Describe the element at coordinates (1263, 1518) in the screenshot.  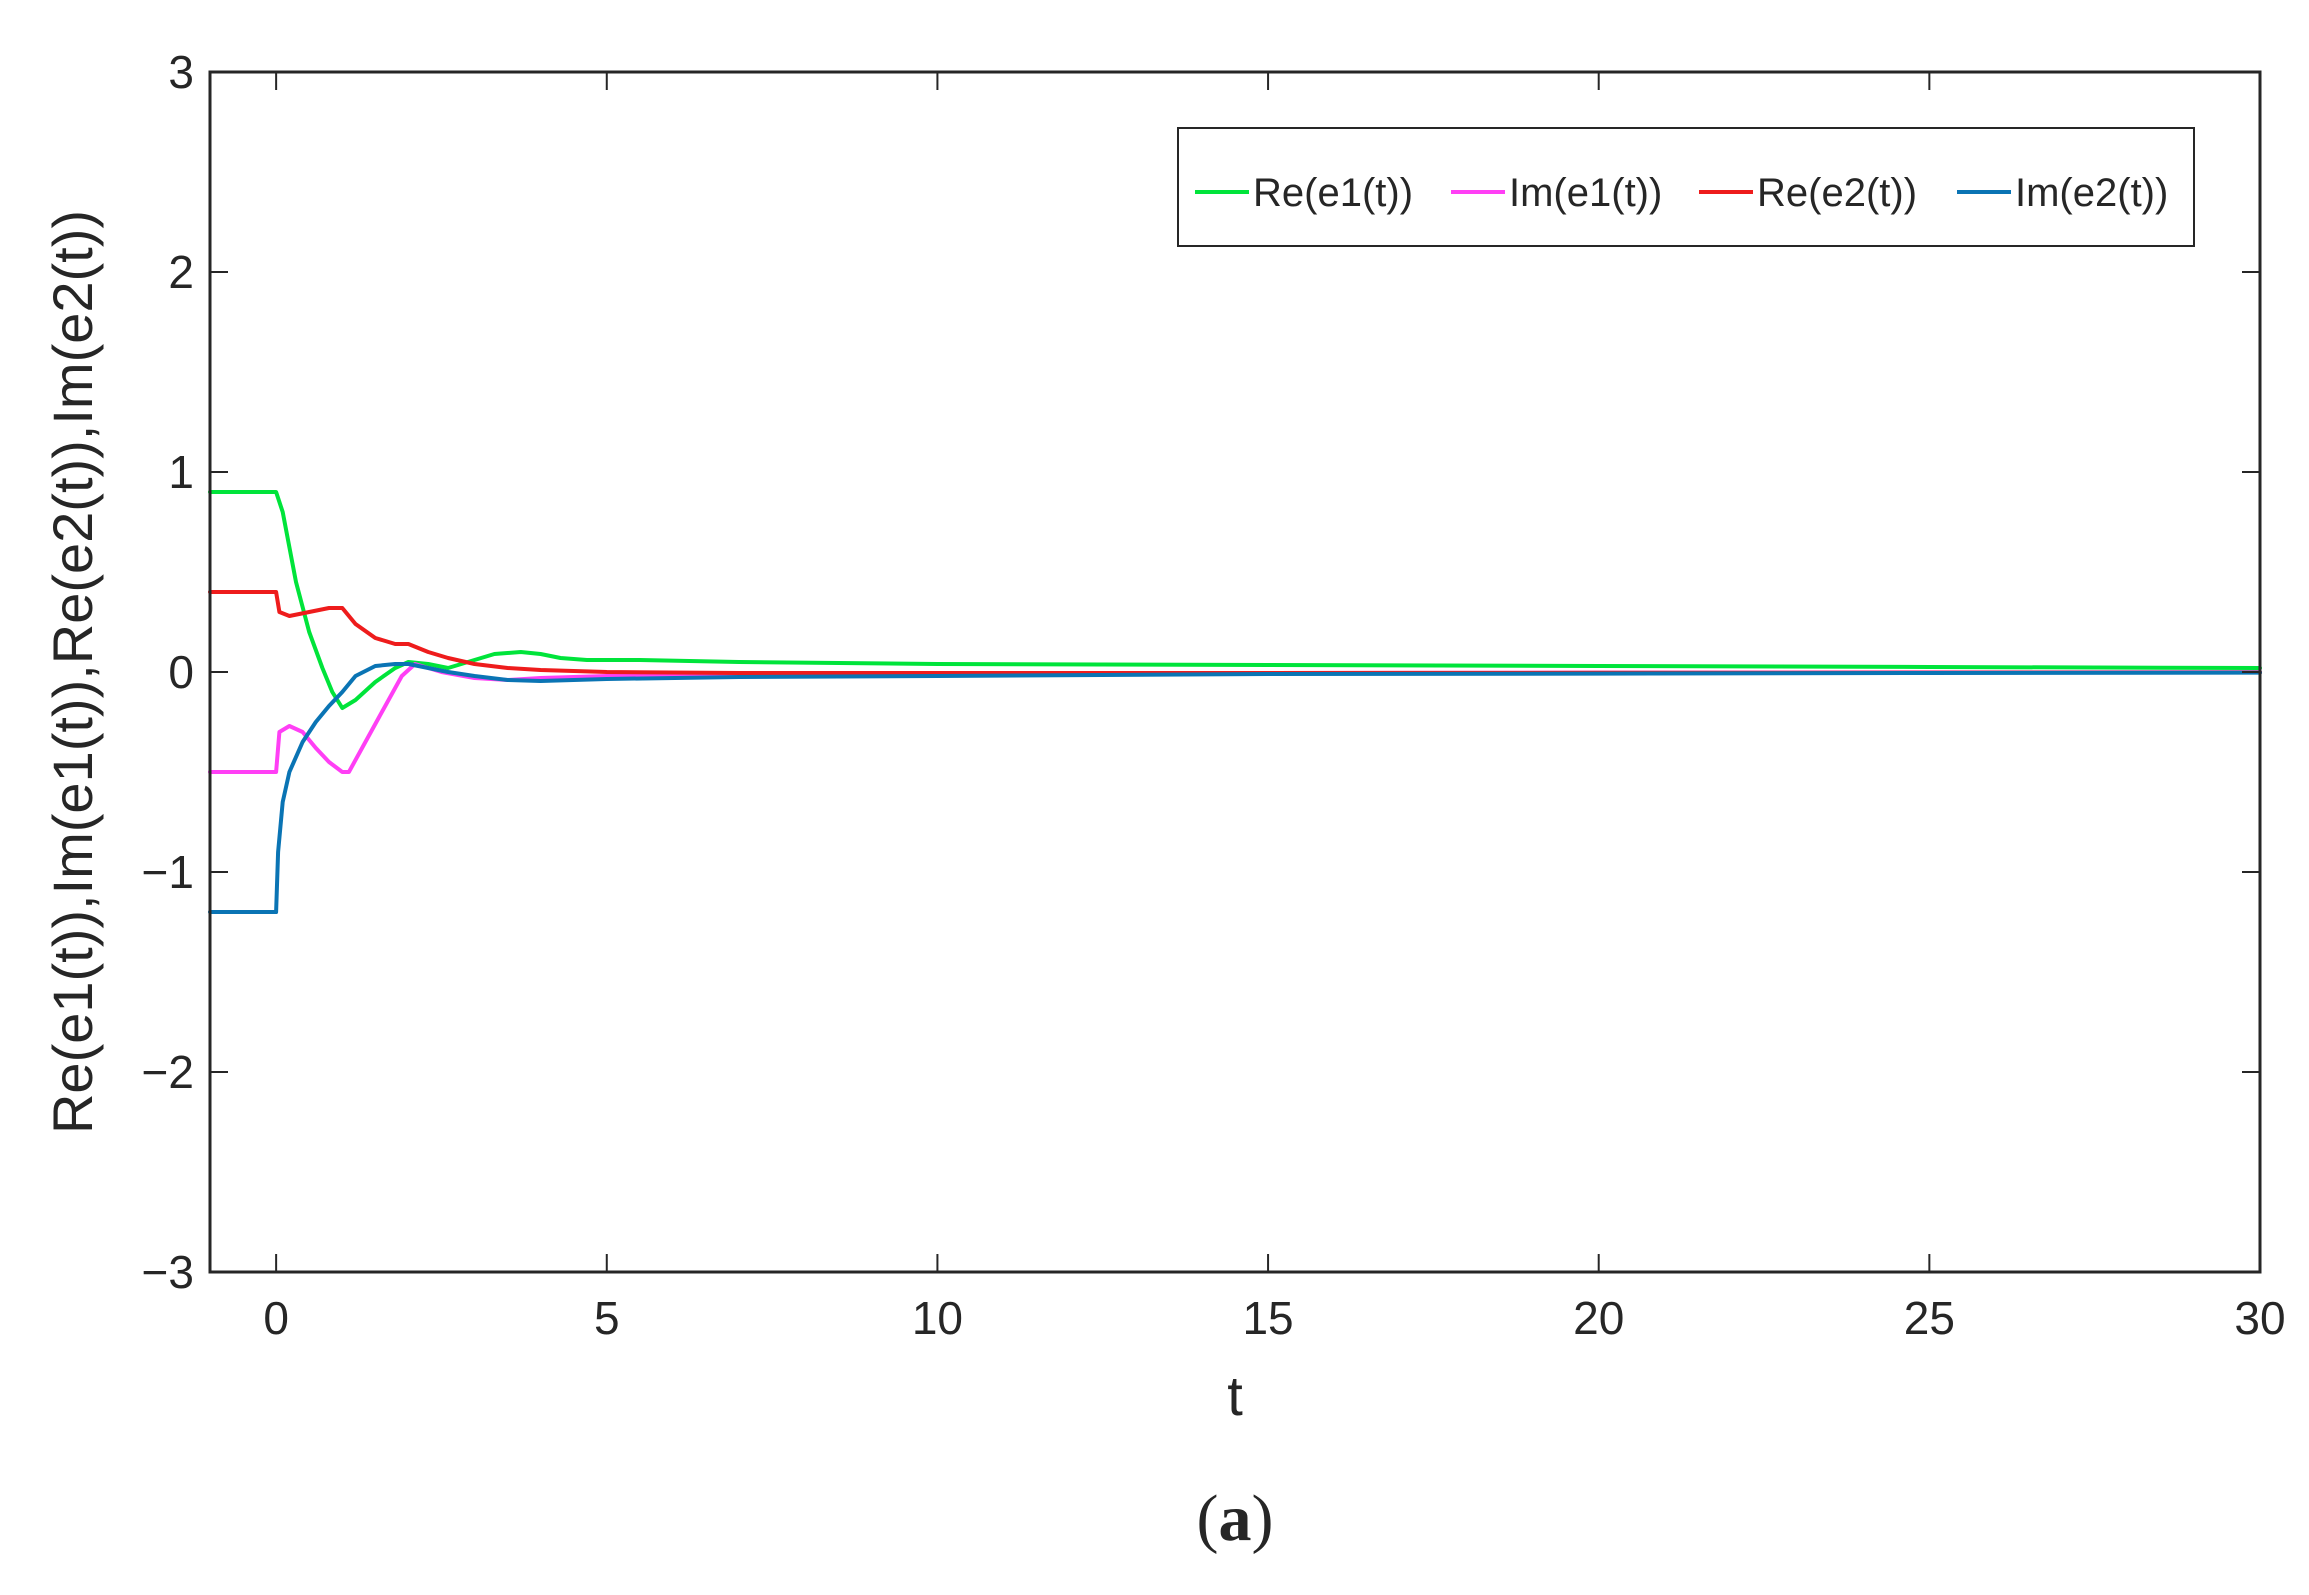
I see `caption-close-paren: )` at that location.